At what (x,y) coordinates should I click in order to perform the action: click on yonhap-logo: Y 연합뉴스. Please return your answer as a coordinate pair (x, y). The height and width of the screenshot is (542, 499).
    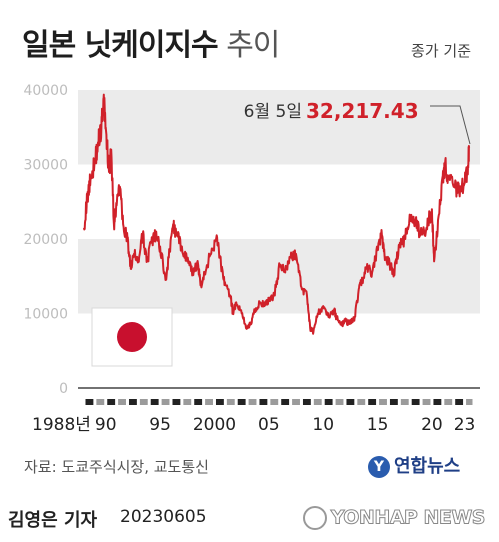
    Looking at the image, I should click on (414, 465).